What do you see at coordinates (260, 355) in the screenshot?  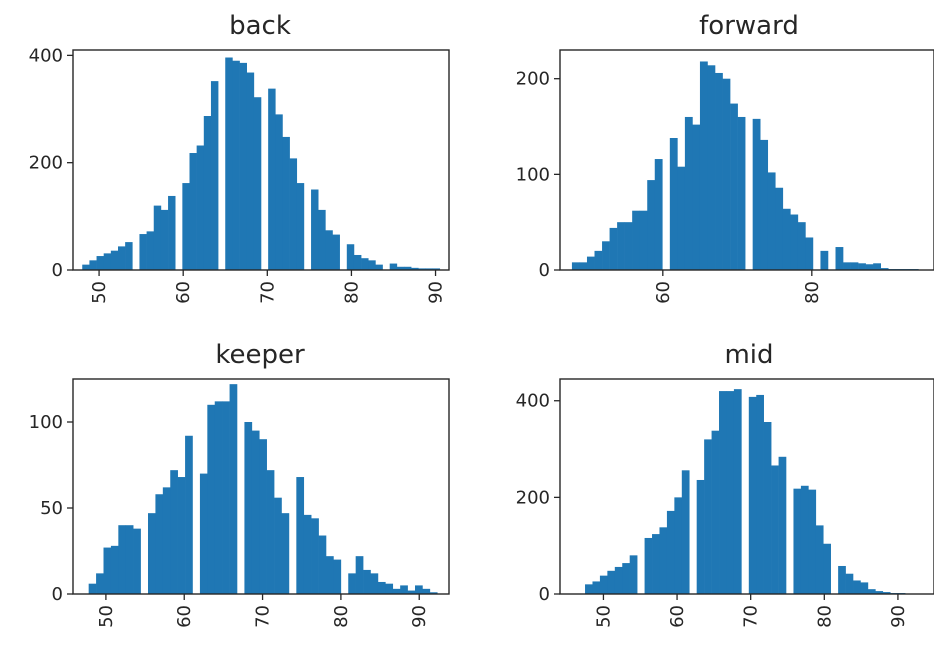 I see `panel-title-keeper: keeper` at bounding box center [260, 355].